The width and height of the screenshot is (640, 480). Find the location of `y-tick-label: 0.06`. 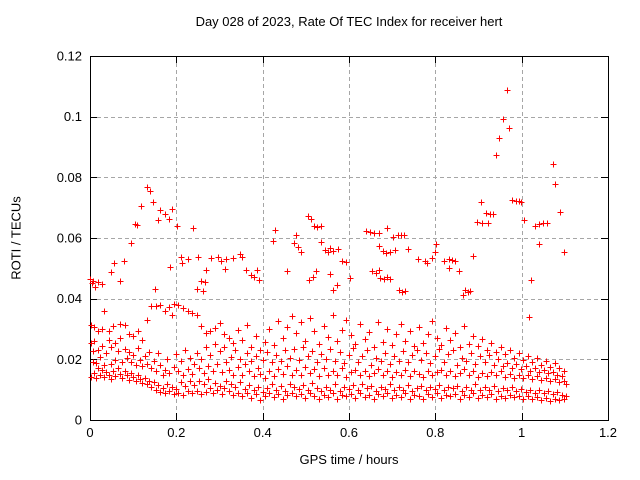

y-tick-label: 0.06 is located at coordinates (69, 238).